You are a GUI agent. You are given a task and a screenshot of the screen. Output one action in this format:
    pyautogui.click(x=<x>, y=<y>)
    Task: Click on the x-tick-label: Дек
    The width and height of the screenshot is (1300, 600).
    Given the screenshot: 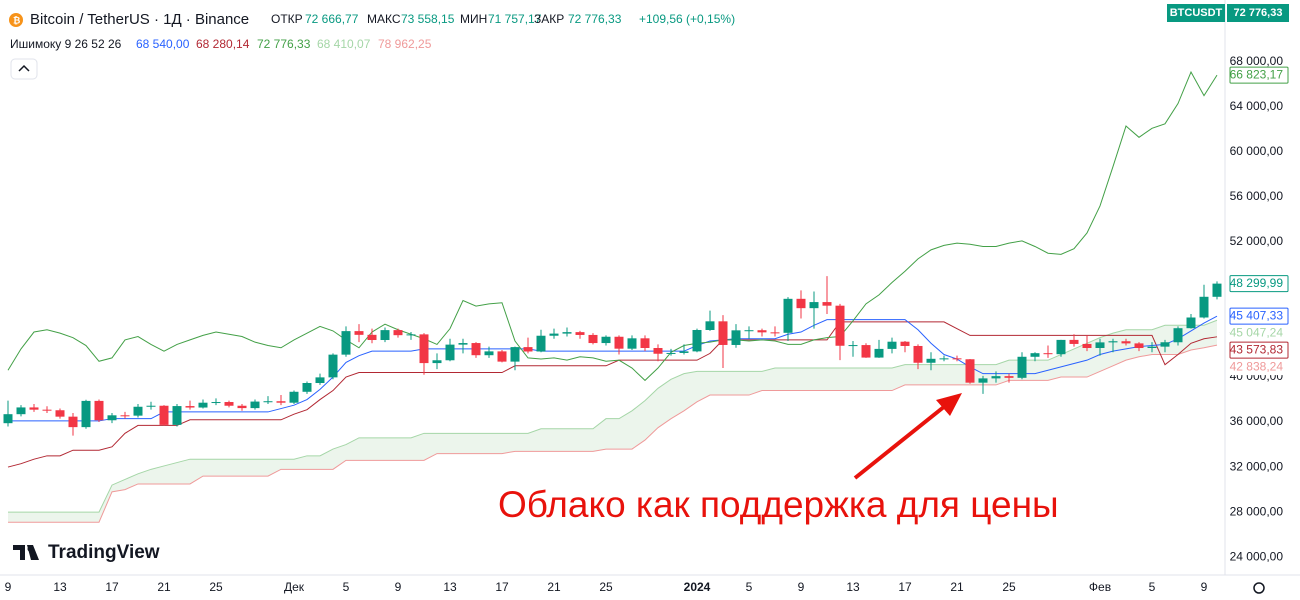 What is the action you would take?
    pyautogui.click(x=294, y=587)
    